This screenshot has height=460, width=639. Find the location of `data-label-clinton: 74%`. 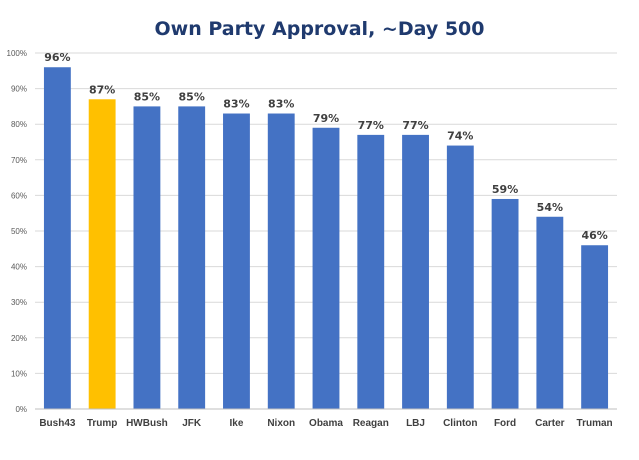

data-label-clinton: 74% is located at coordinates (460, 136).